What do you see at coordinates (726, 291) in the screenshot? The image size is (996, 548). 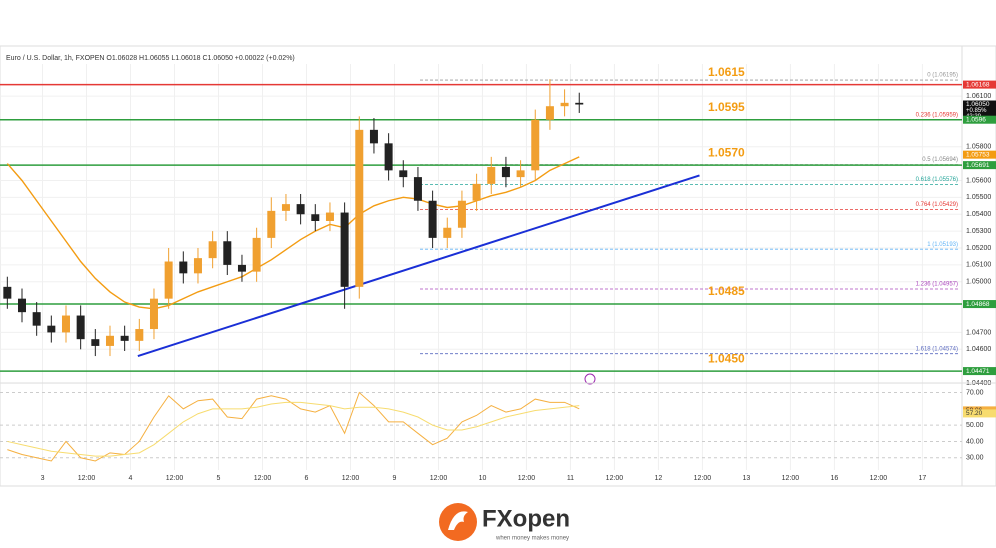 I see `level-label: 1.0485` at bounding box center [726, 291].